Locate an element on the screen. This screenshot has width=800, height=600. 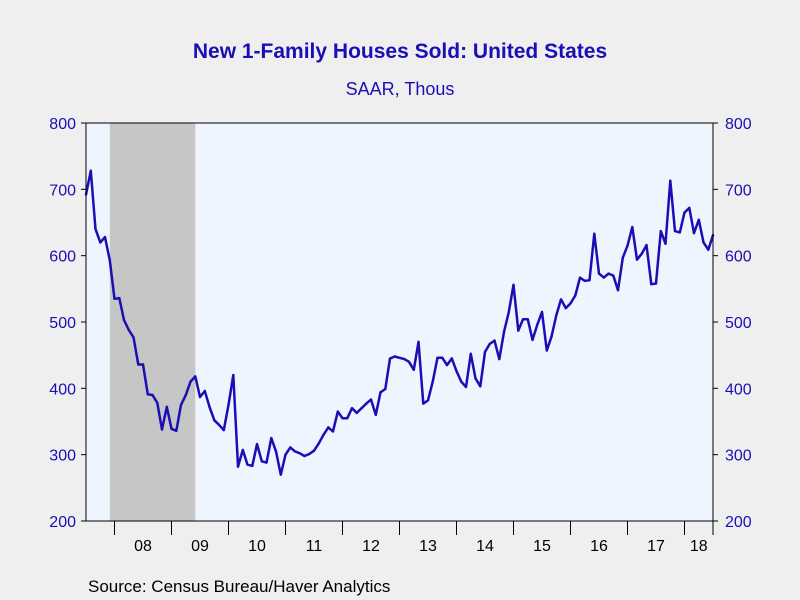
y-tick-label-right: 600 is located at coordinates (738, 257).